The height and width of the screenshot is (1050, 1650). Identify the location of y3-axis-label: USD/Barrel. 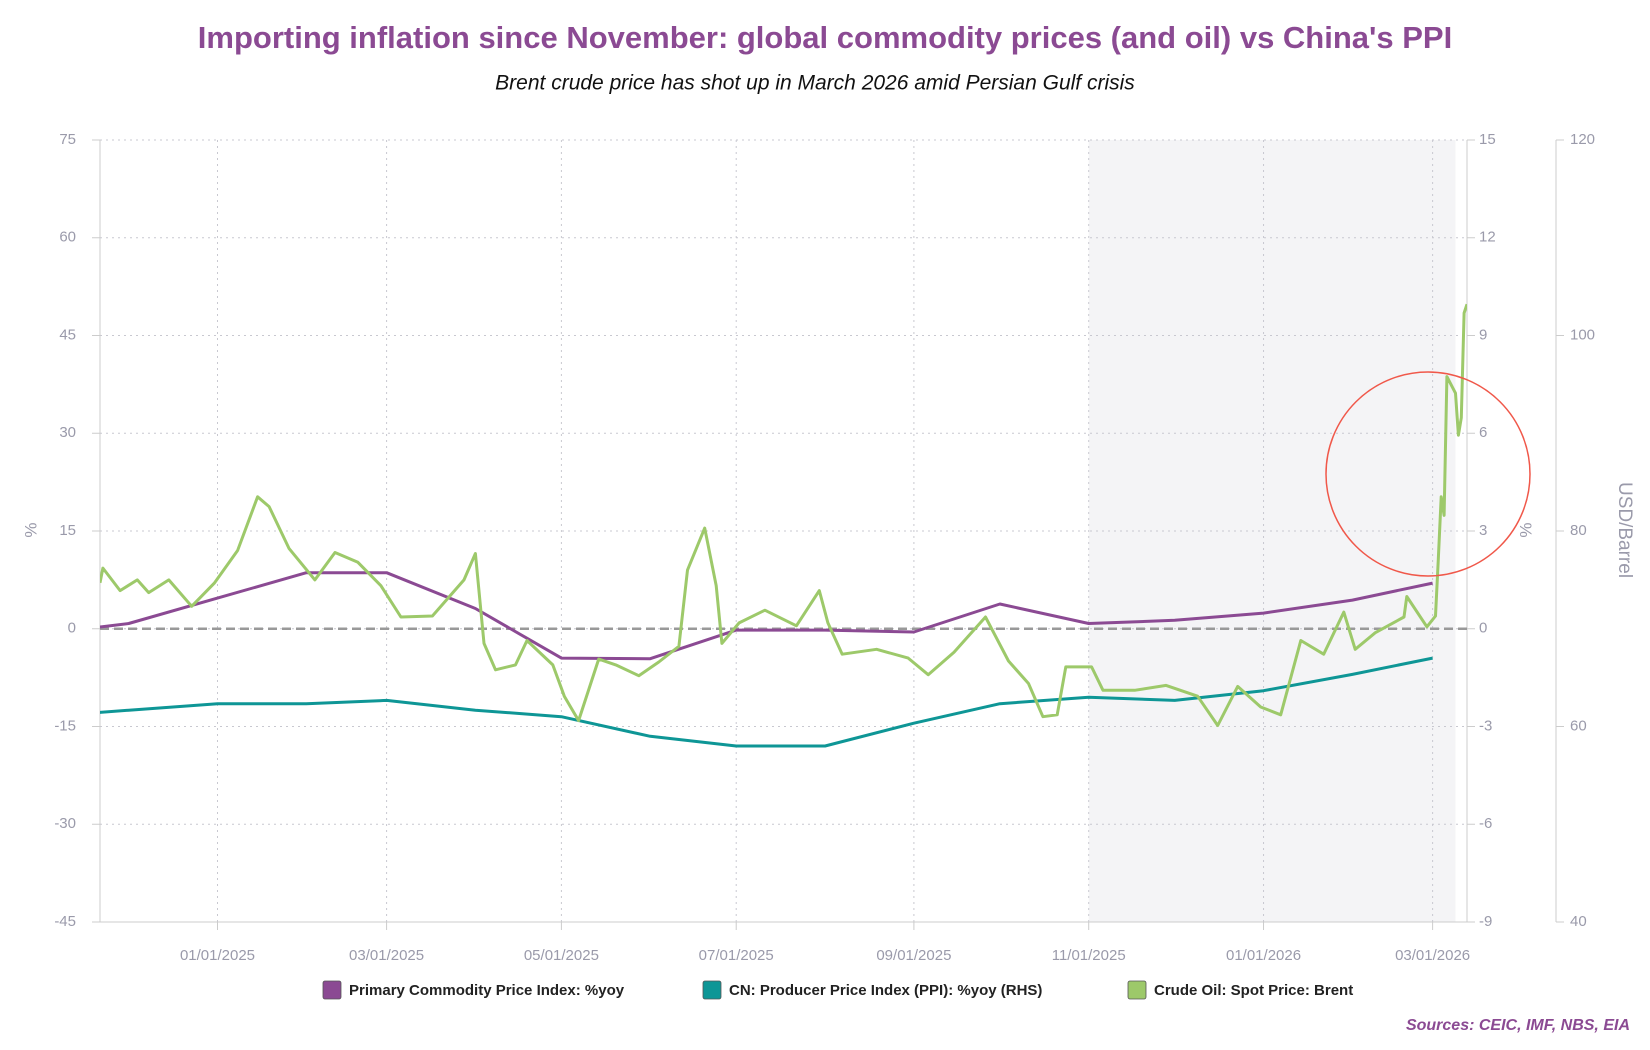
(1624, 530).